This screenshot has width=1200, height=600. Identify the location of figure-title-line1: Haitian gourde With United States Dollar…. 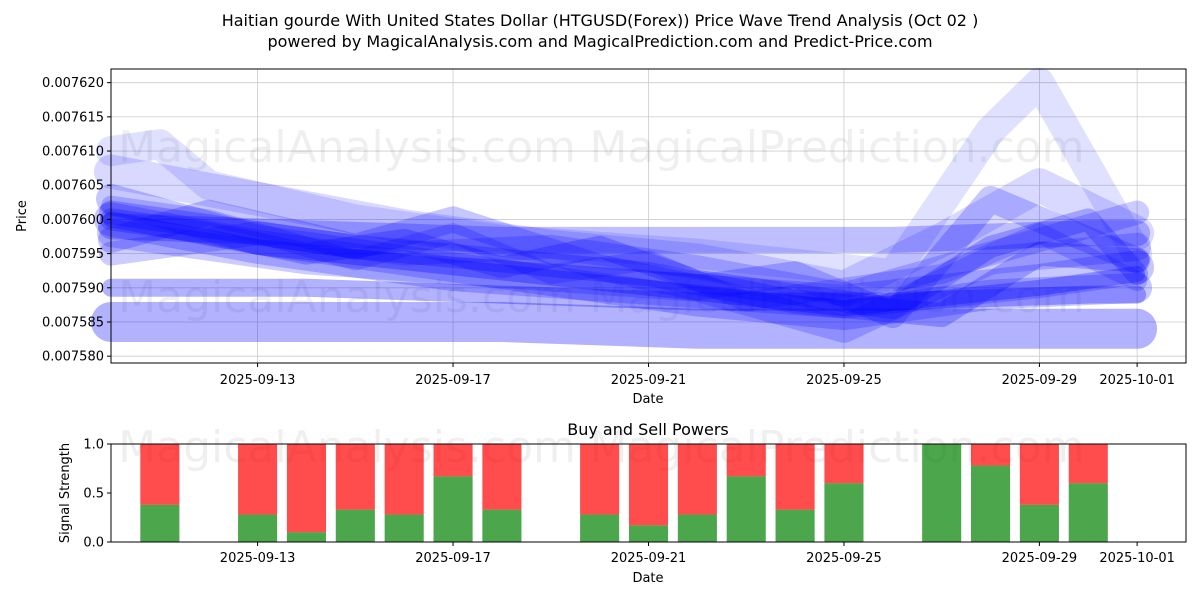
(600, 20).